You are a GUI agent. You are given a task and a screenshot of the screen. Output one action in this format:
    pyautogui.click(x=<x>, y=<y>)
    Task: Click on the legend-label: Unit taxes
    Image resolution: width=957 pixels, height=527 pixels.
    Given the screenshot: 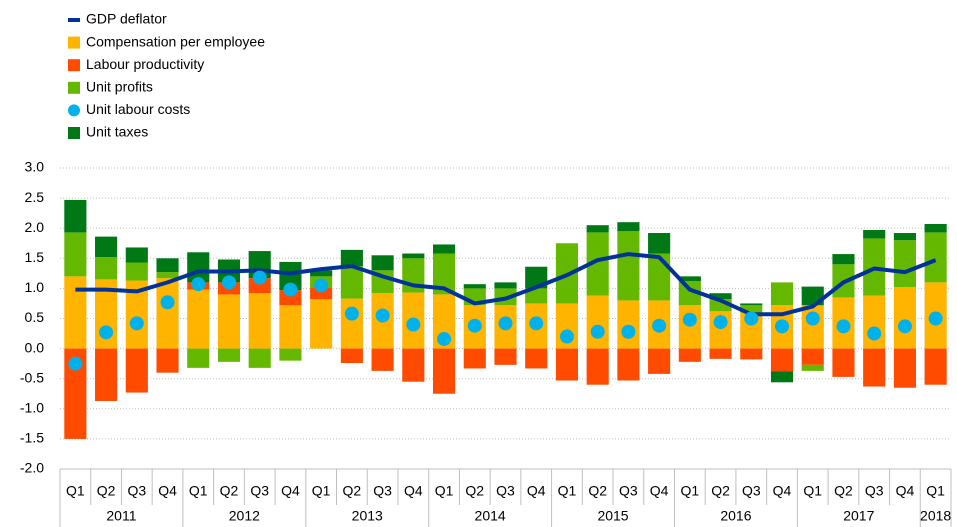 What is the action you would take?
    pyautogui.click(x=117, y=132)
    